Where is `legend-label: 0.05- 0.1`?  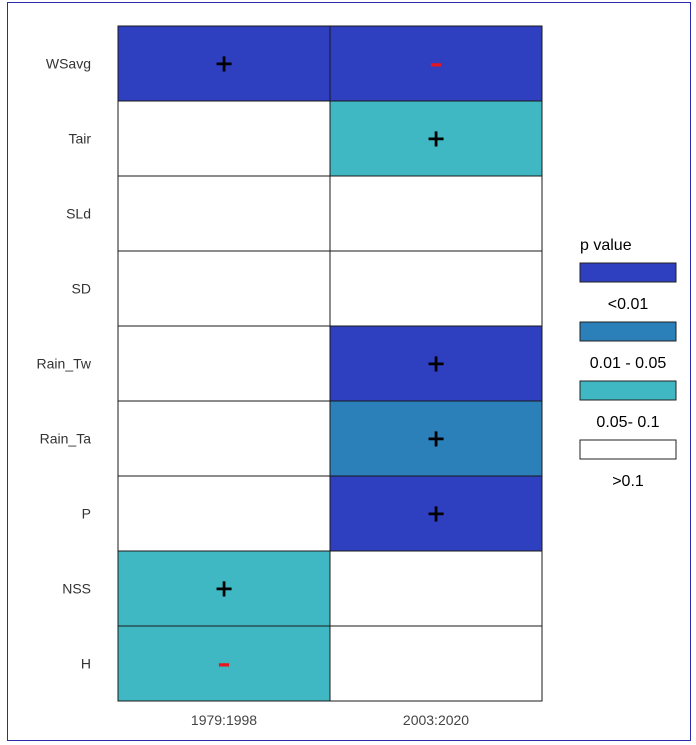
legend-label: 0.05- 0.1 is located at coordinates (627, 422).